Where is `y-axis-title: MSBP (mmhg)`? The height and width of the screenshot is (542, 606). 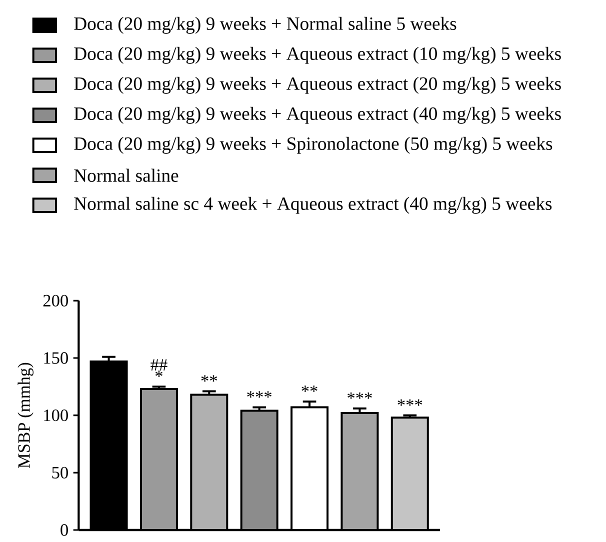
y-axis-title: MSBP (mmhg) is located at coordinates (26, 415).